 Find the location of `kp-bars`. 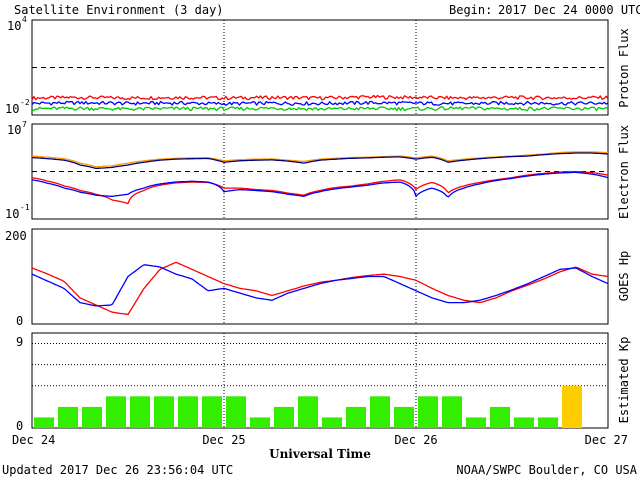

kp-bars is located at coordinates (308, 406).